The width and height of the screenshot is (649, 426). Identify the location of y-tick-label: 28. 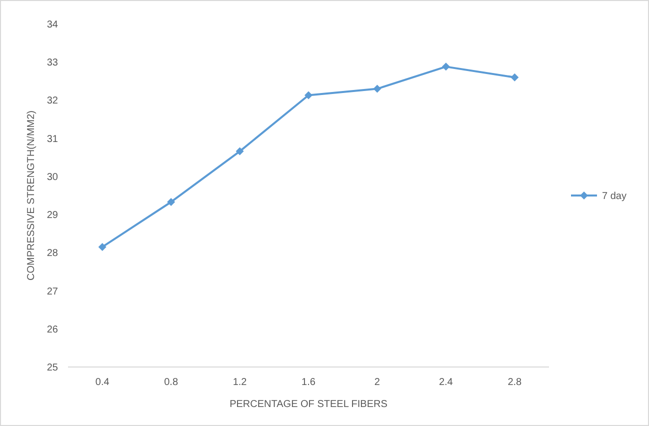
(52, 254).